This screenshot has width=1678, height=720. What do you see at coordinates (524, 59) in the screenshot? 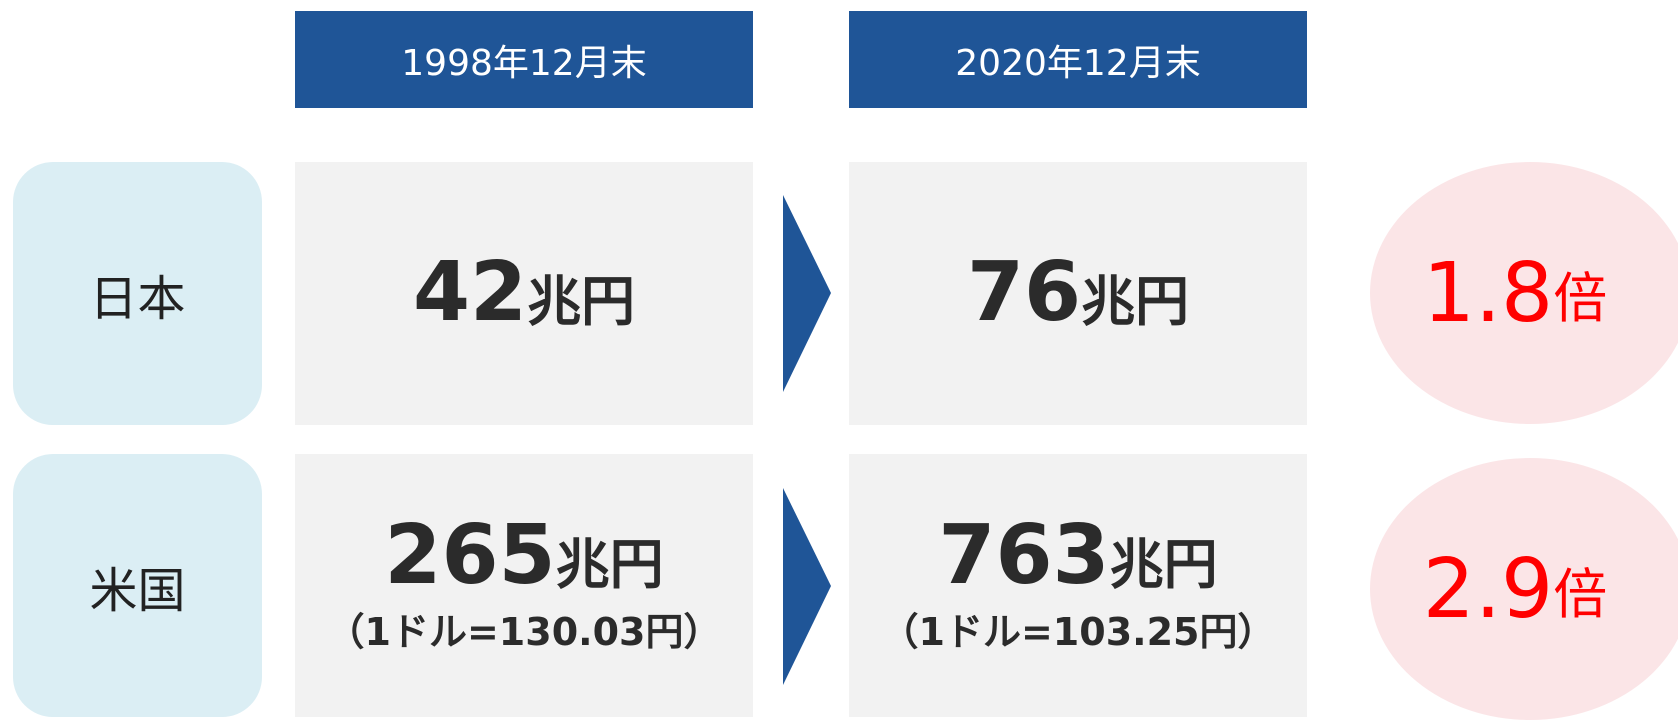
I see `column-header: 1998年12月末` at bounding box center [524, 59].